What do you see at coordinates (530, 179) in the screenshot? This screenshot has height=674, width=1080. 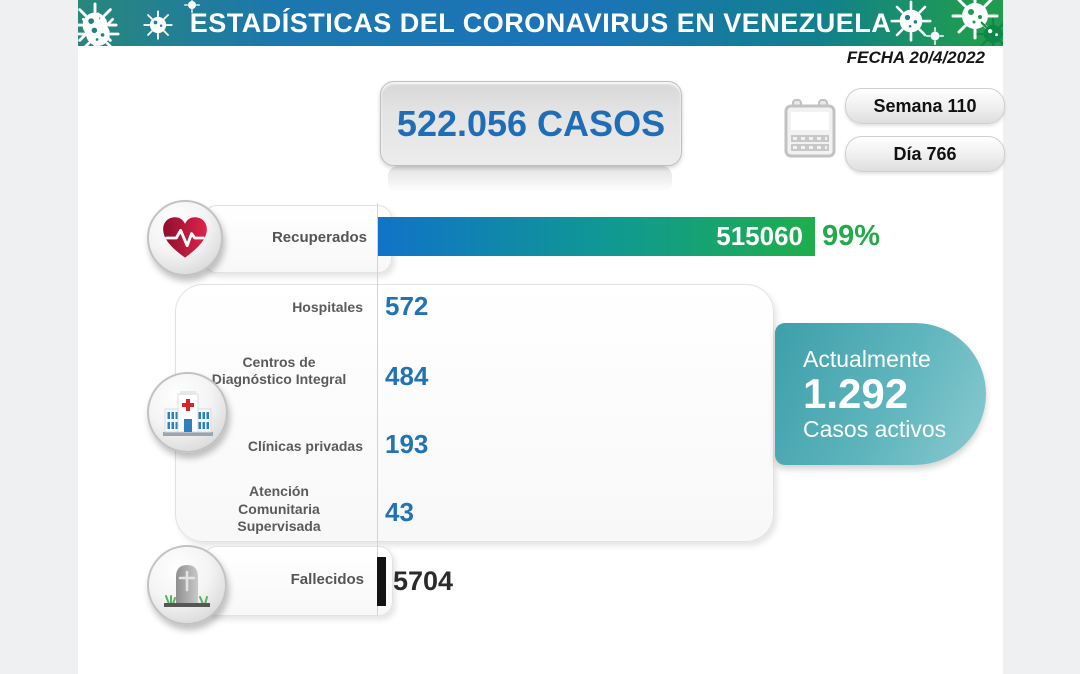 I see `total-cases-reflection` at bounding box center [530, 179].